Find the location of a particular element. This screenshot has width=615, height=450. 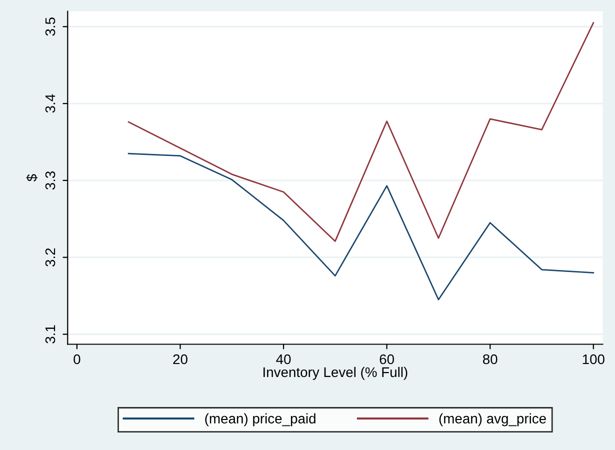

x-tick-label: 60 is located at coordinates (387, 359).